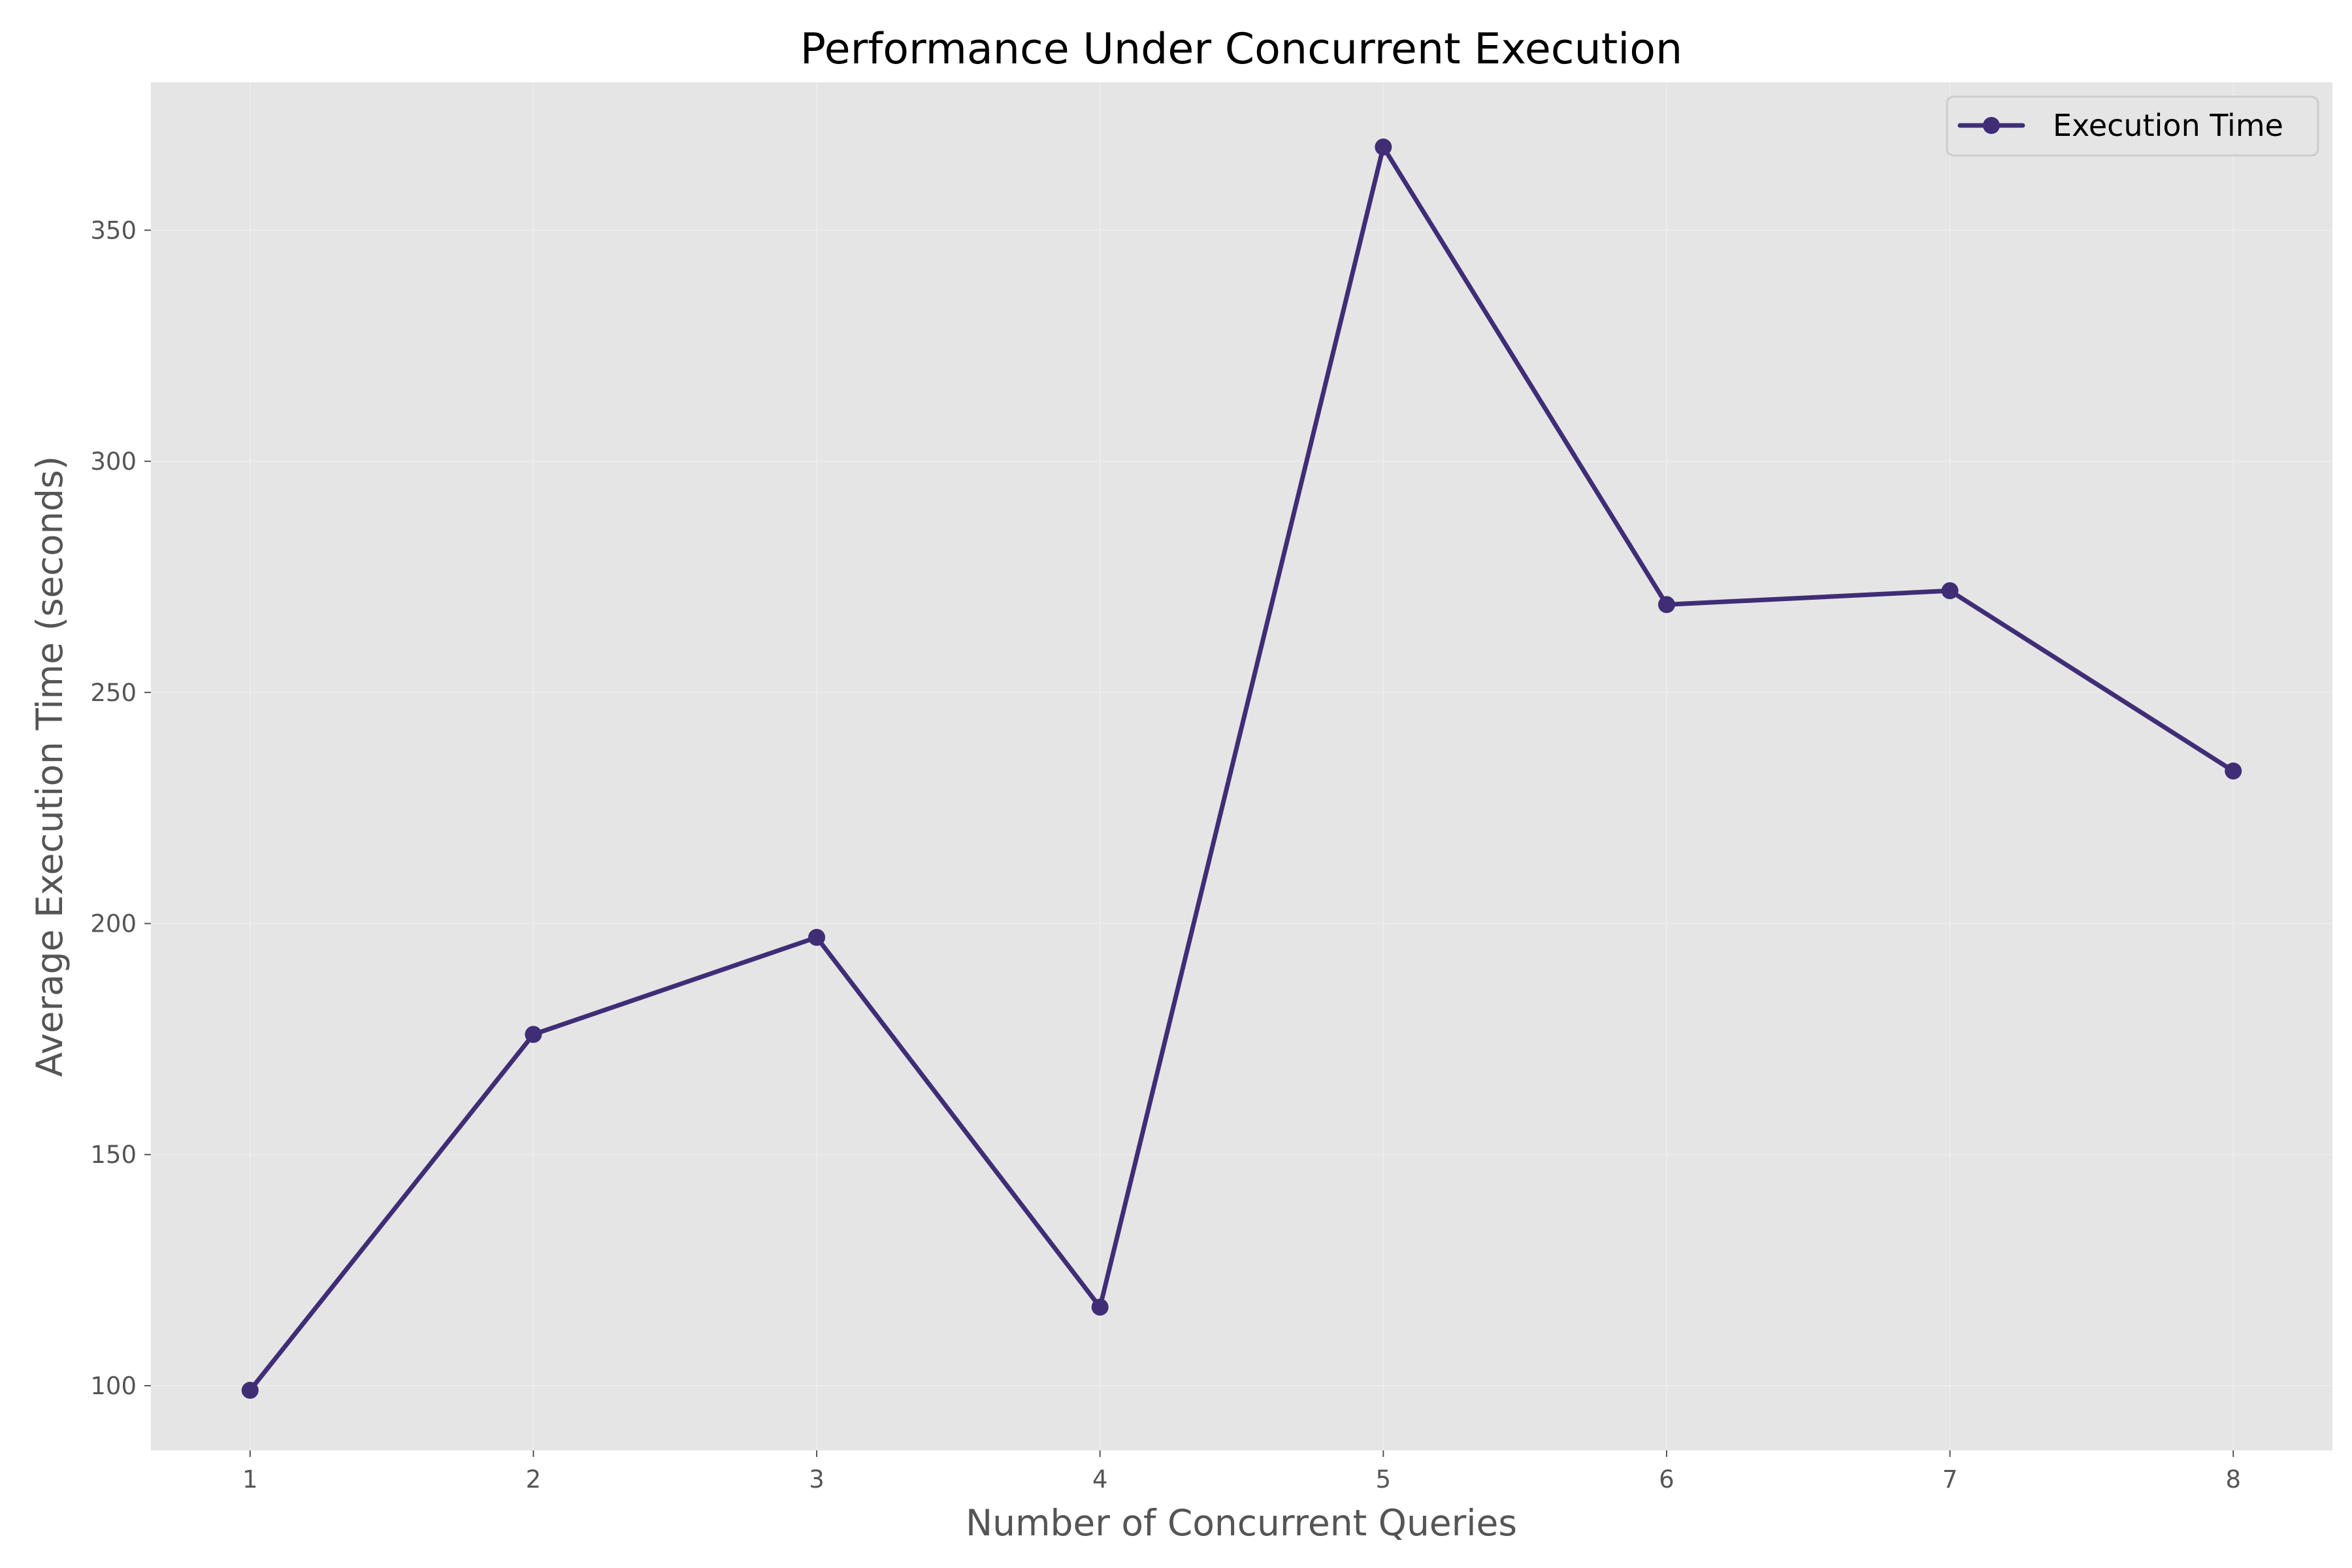 The width and height of the screenshot is (2352, 1568). I want to click on x-tick-label: 6, so click(1666, 1479).